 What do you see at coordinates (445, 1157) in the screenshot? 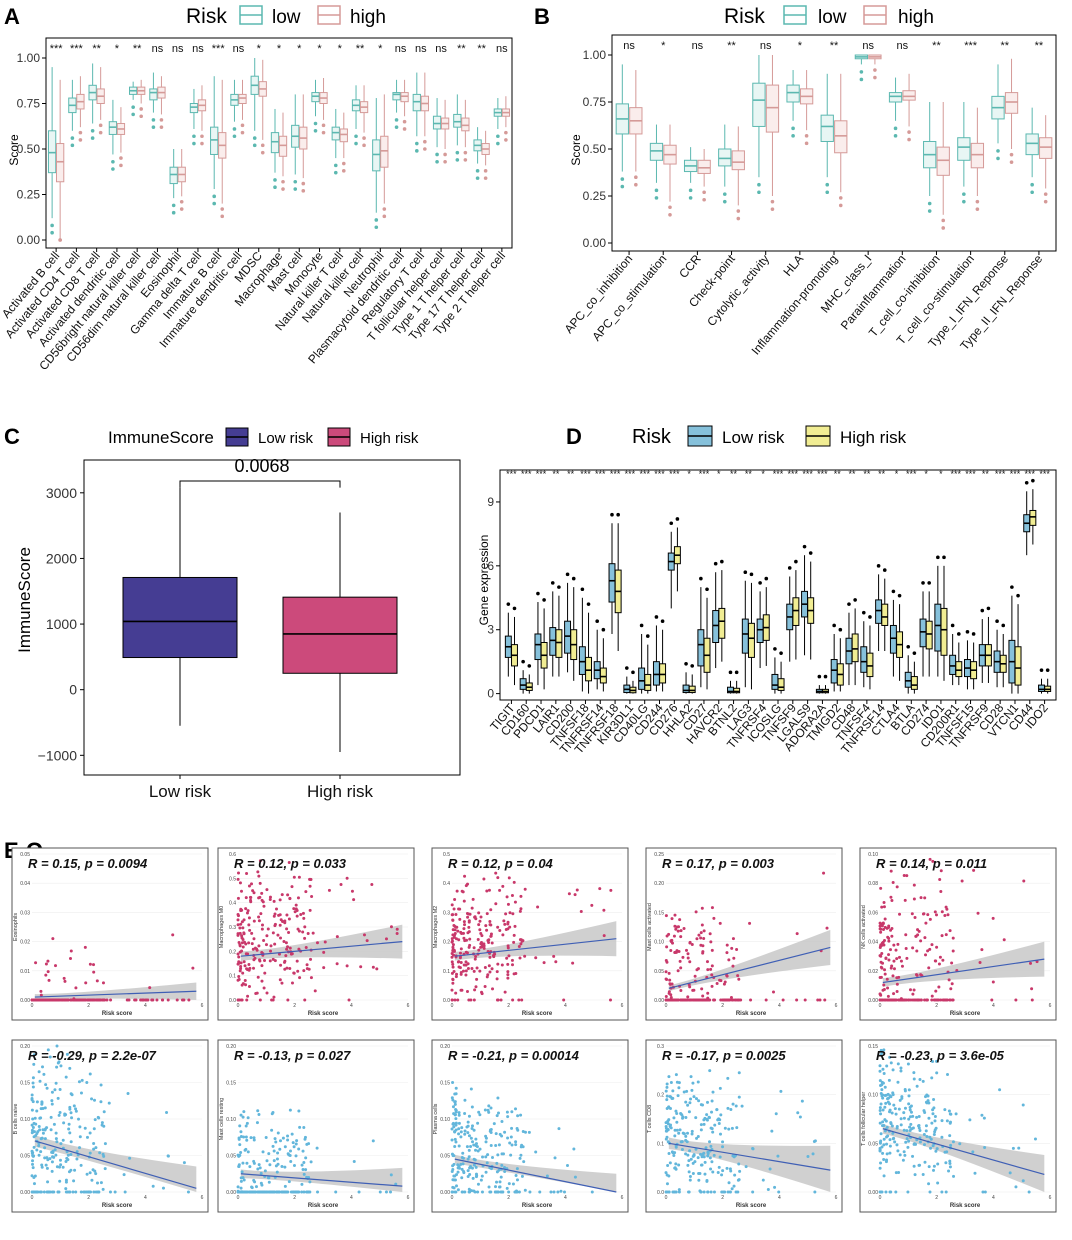
I see `scatter-ytick-label: 0.05` at bounding box center [445, 1157].